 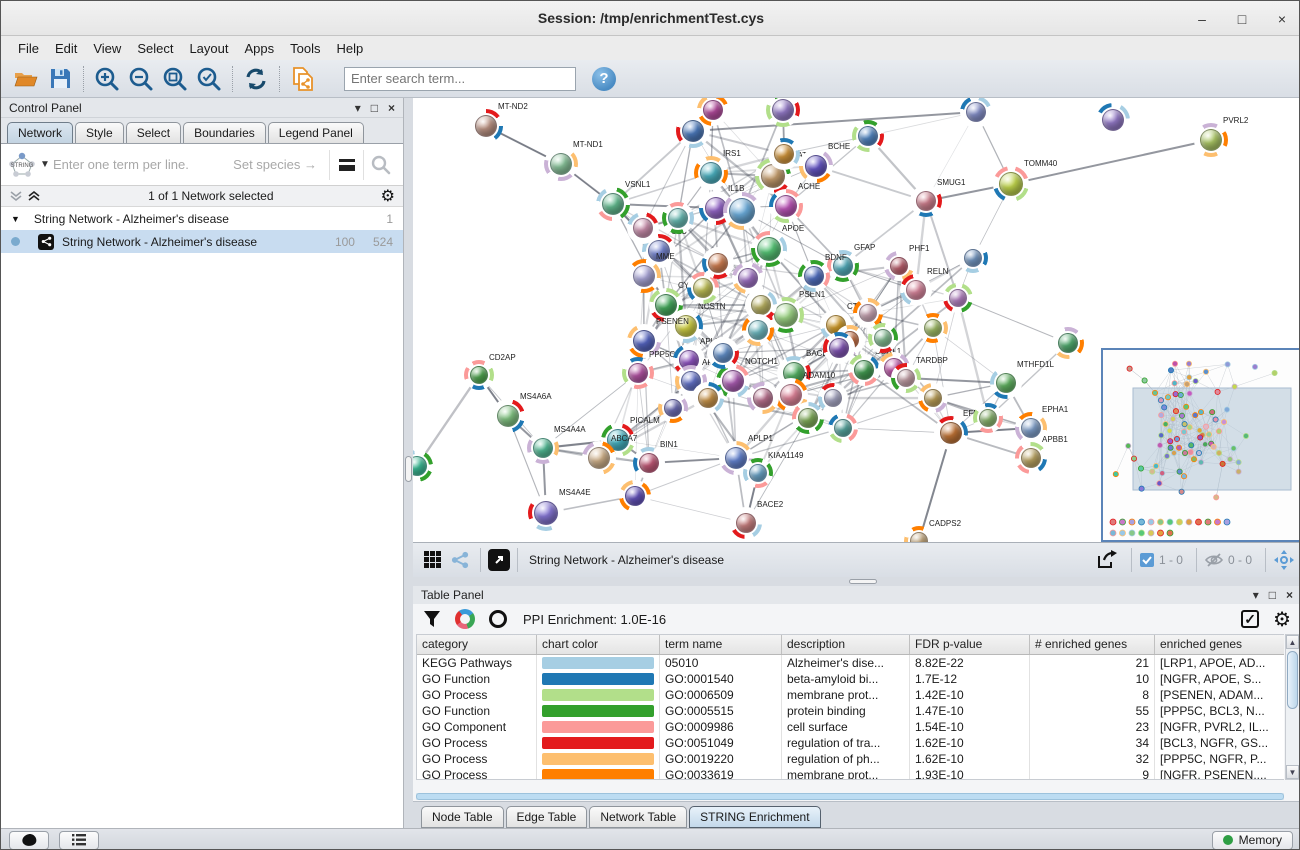 What do you see at coordinates (746, 523) in the screenshot?
I see `network-node-bace2` at bounding box center [746, 523].